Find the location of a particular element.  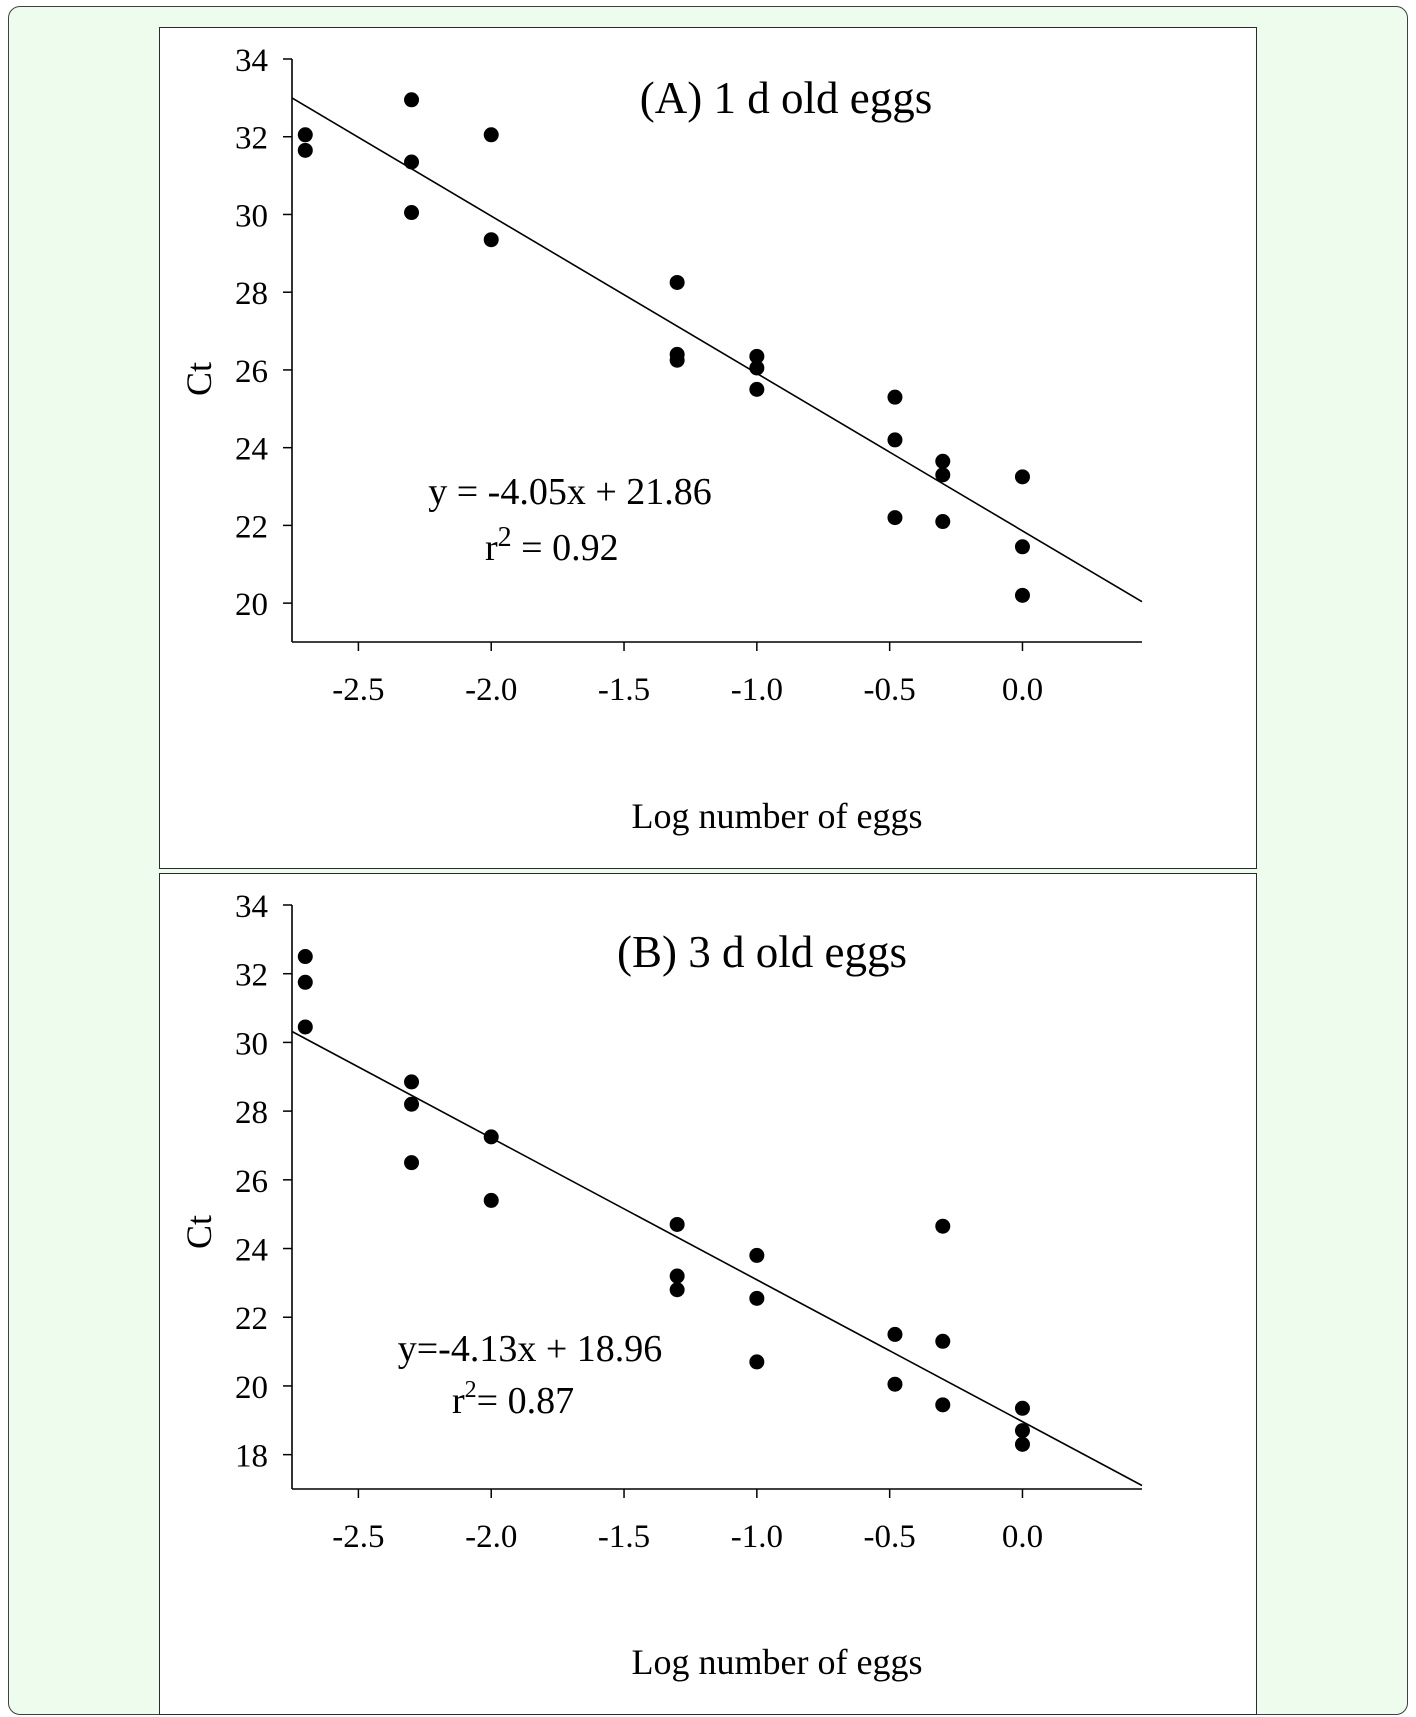

chart-b-equation: y=-4.13x + 18.96 is located at coordinates (530, 1349).